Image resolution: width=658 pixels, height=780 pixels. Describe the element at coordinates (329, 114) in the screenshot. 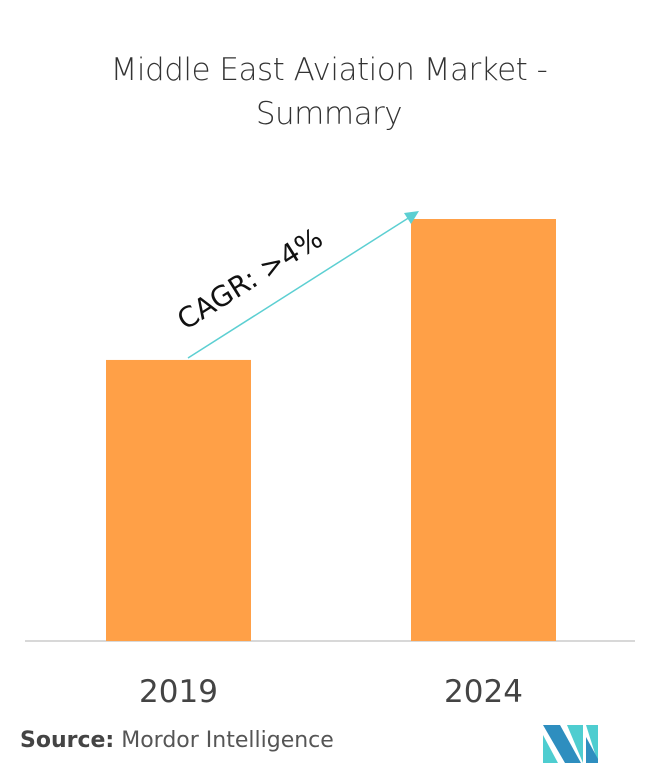

I see `title-line-2: Summary` at that location.